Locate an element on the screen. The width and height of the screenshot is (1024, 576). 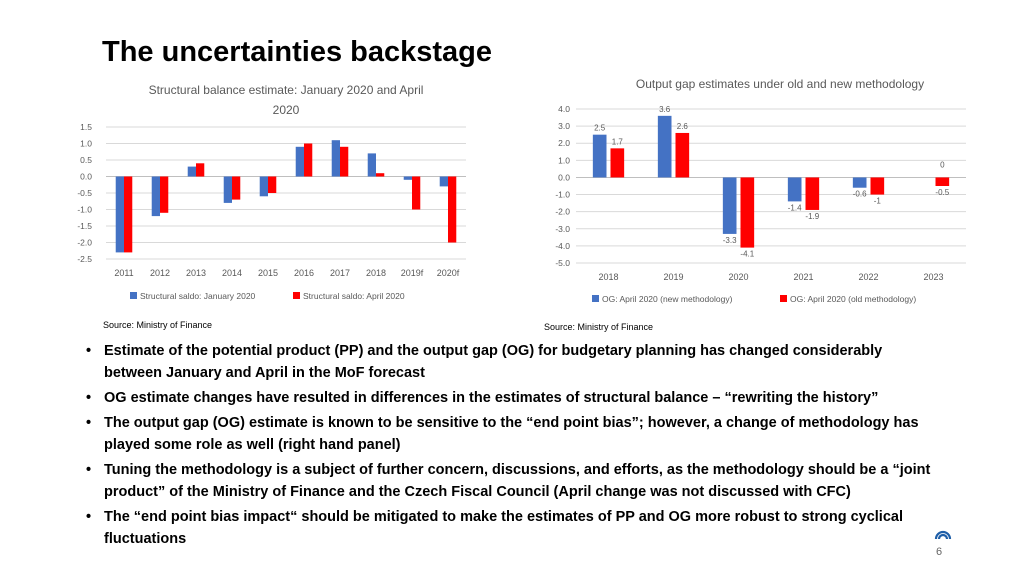
data-label: 3.6 is located at coordinates (665, 109).